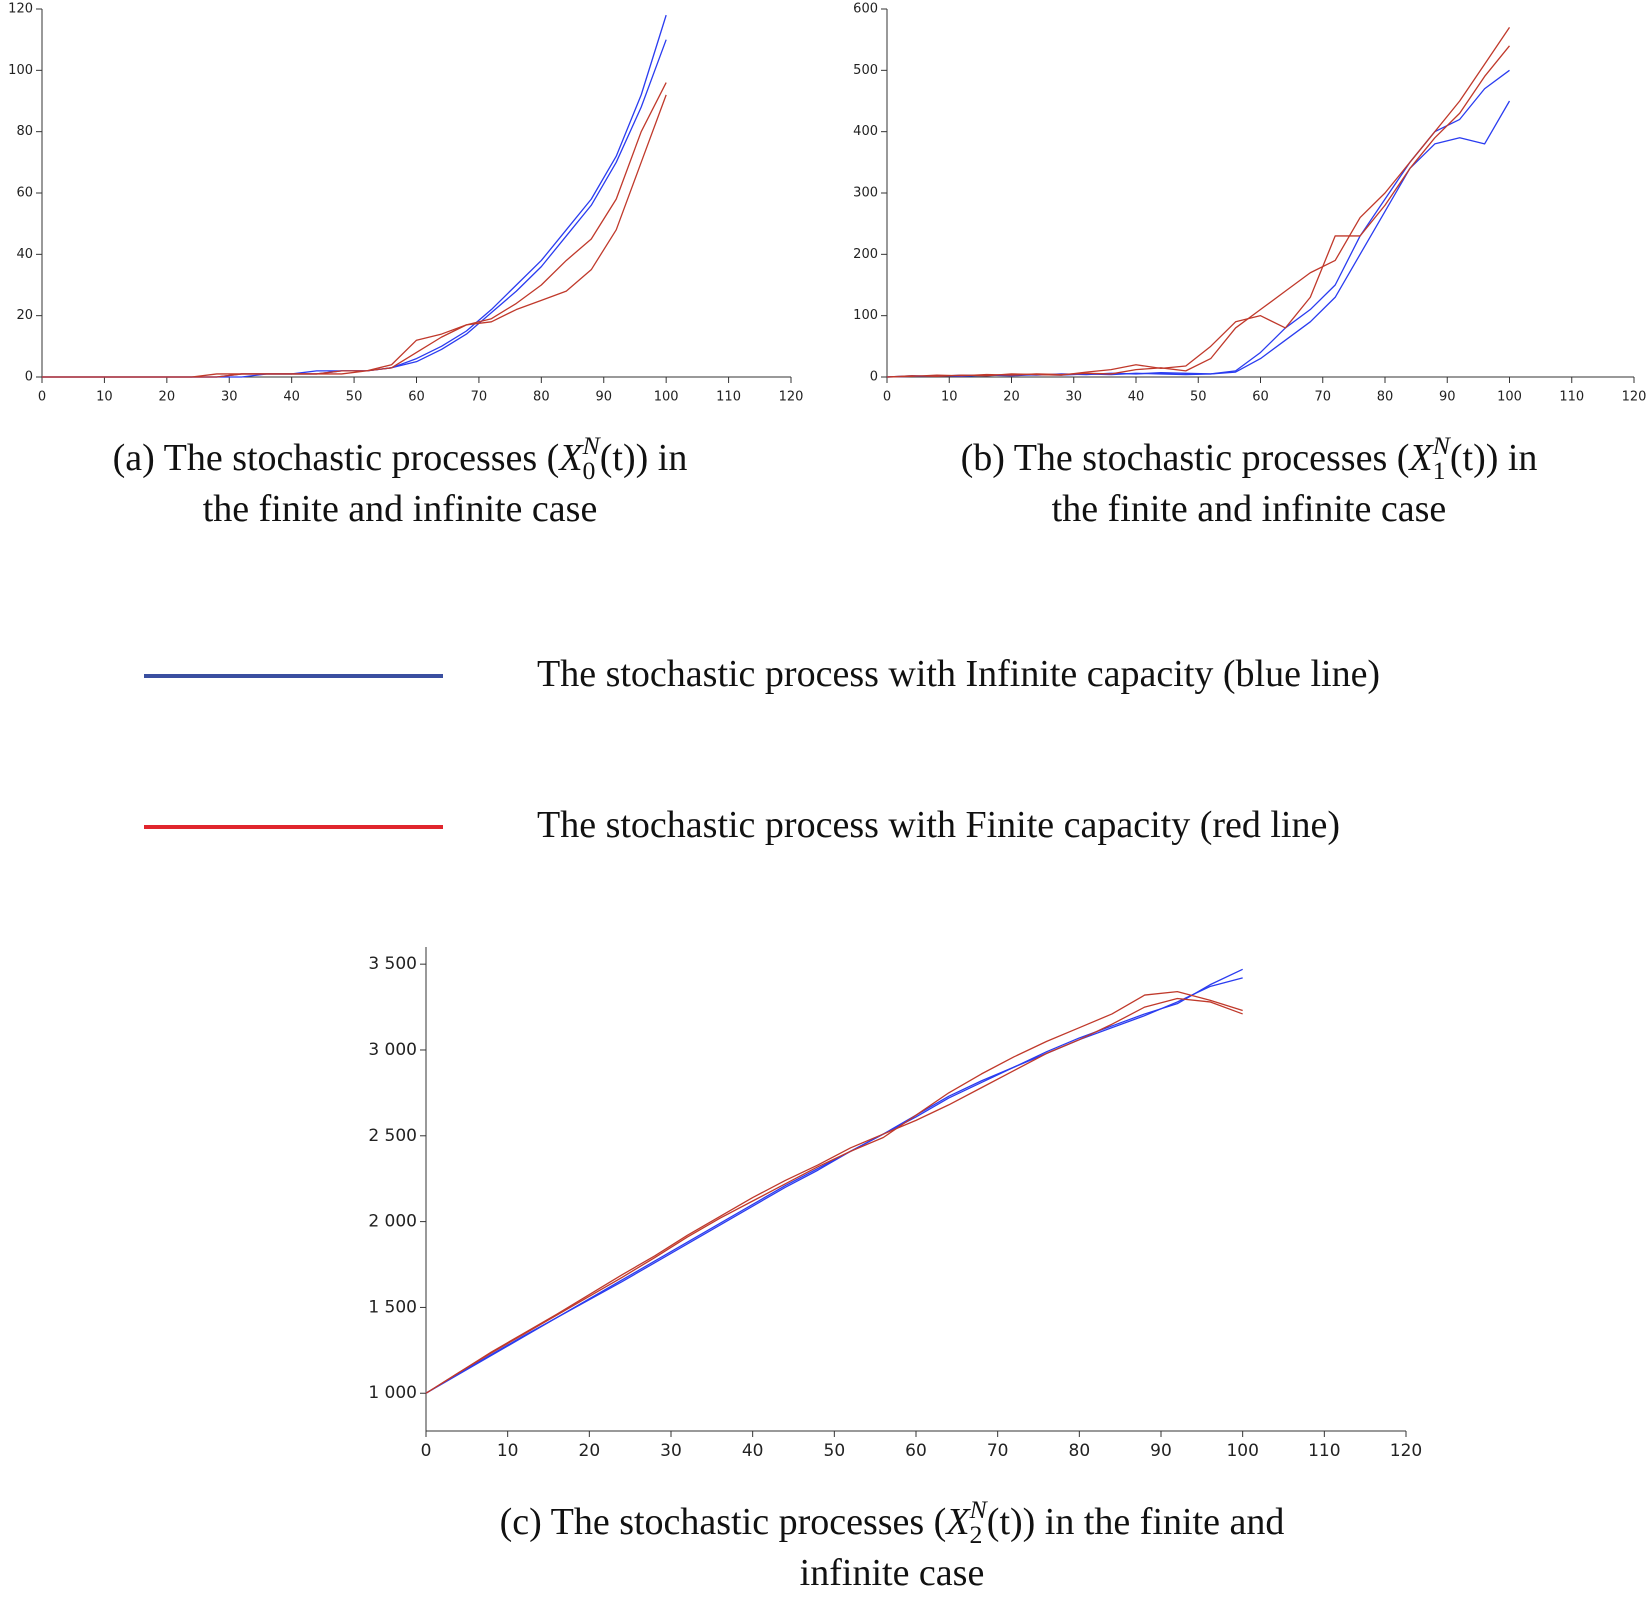  What do you see at coordinates (392, 964) in the screenshot?
I see `y-tick-label: 3 500` at bounding box center [392, 964].